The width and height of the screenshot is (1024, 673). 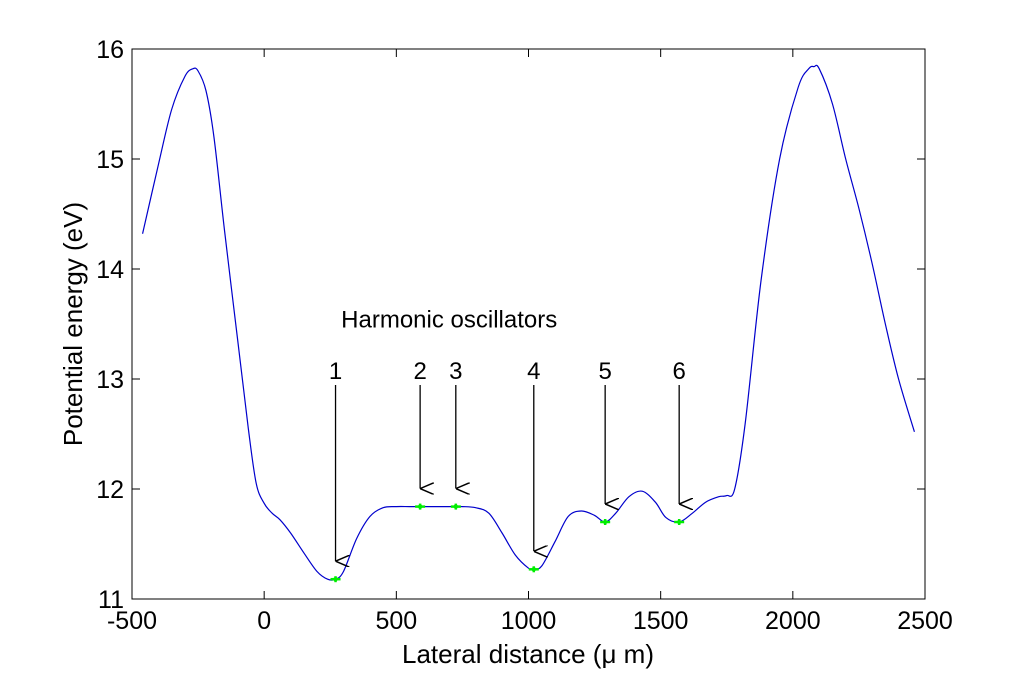 I want to click on oscillator-label: 5, so click(x=604, y=371).